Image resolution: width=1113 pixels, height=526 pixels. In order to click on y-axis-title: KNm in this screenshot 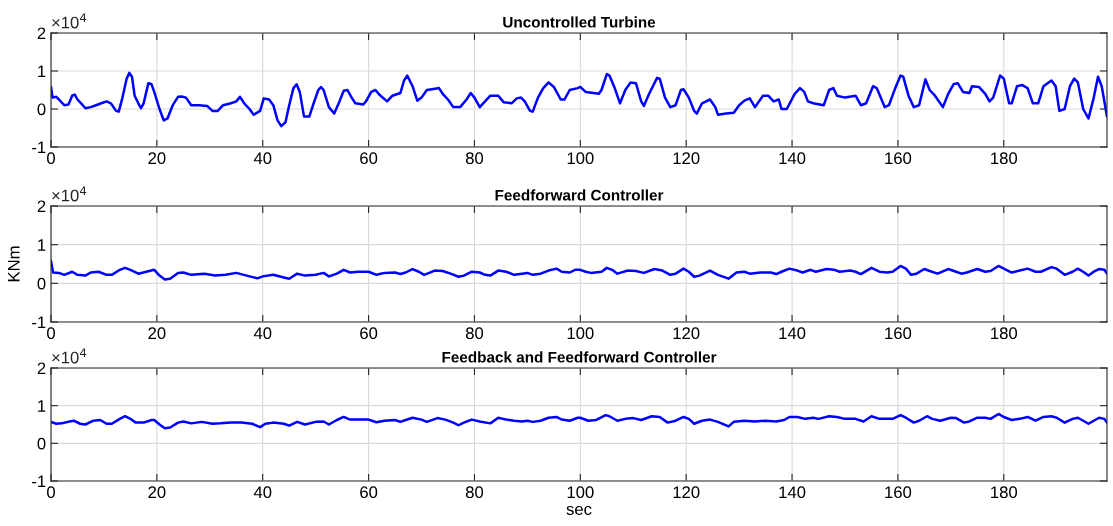, I will do `click(14, 264)`.